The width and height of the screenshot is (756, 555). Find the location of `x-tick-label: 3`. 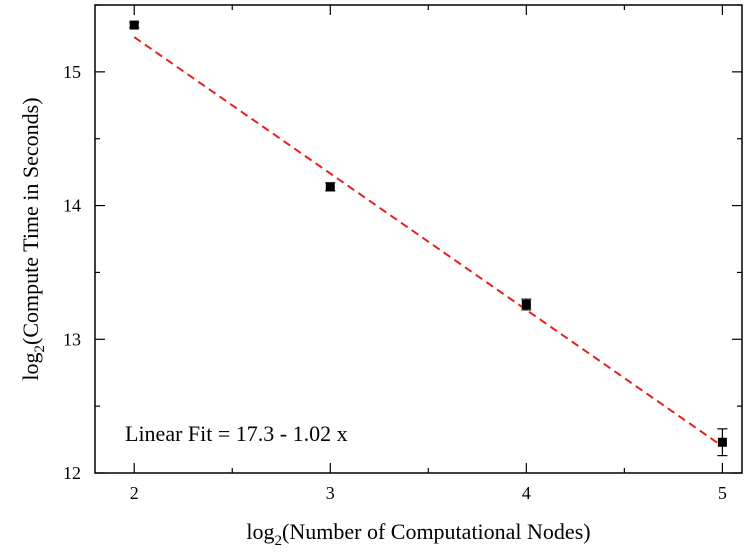

x-tick-label: 3 is located at coordinates (330, 493).